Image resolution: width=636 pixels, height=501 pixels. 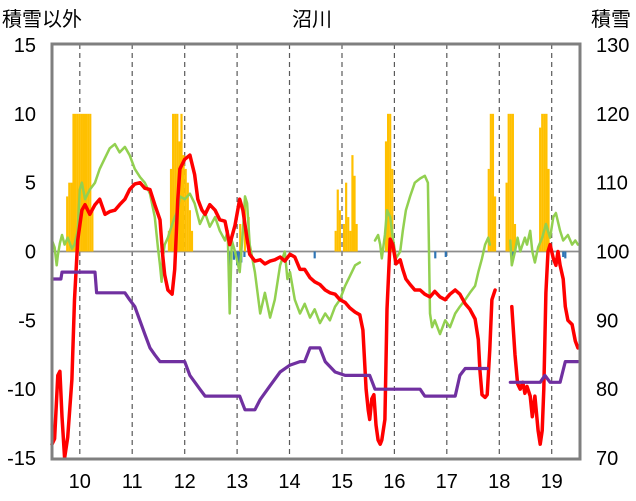 I want to click on y-tick-label: -15, so click(x=21, y=459).